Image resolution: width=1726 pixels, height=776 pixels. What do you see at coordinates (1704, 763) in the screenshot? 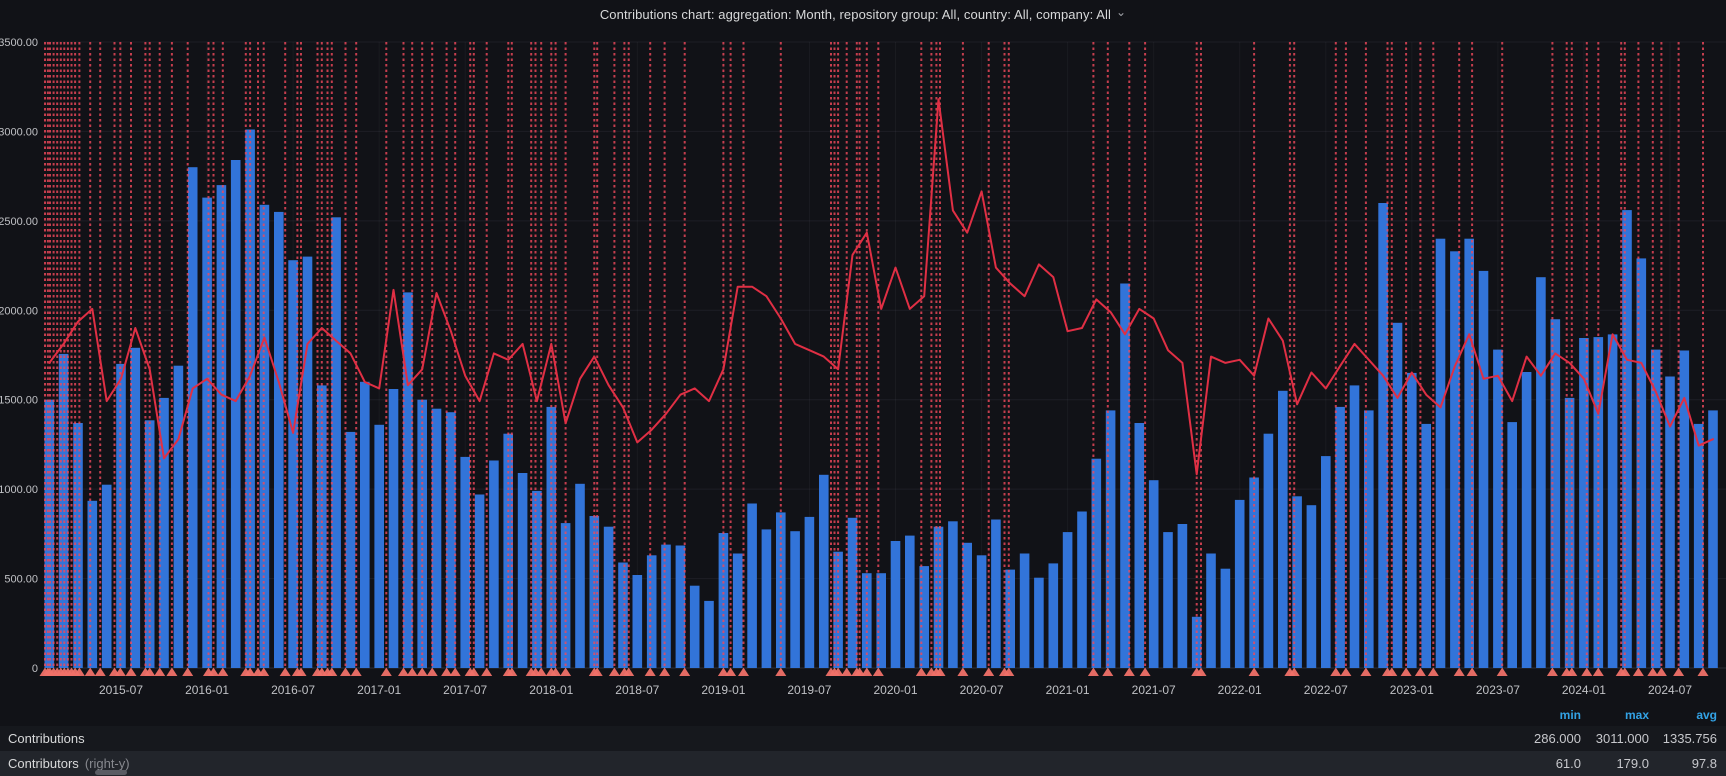
I see `contributors-avg: 97.8` at bounding box center [1704, 763].